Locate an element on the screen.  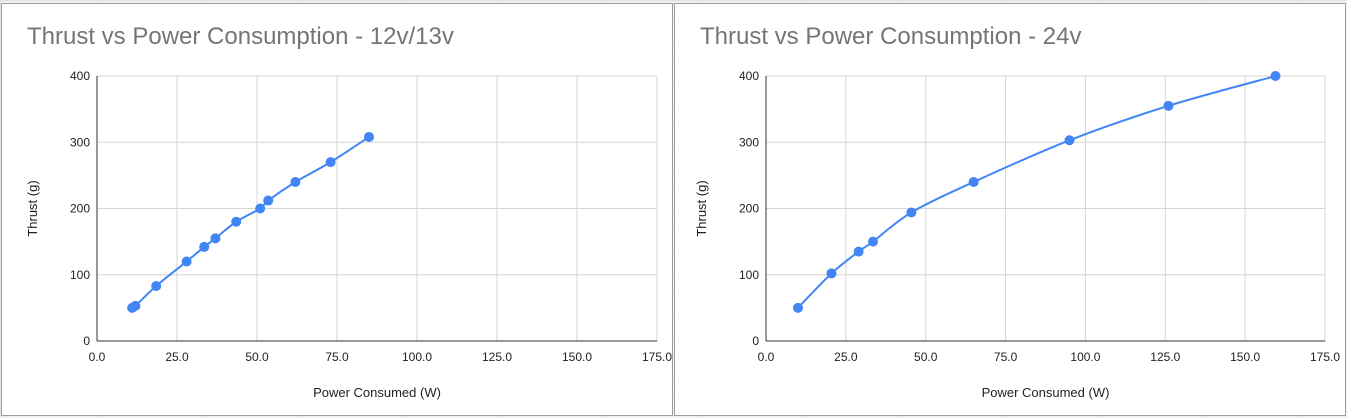
chart-title: Thrust vs Power Consumption - 24v is located at coordinates (891, 36).